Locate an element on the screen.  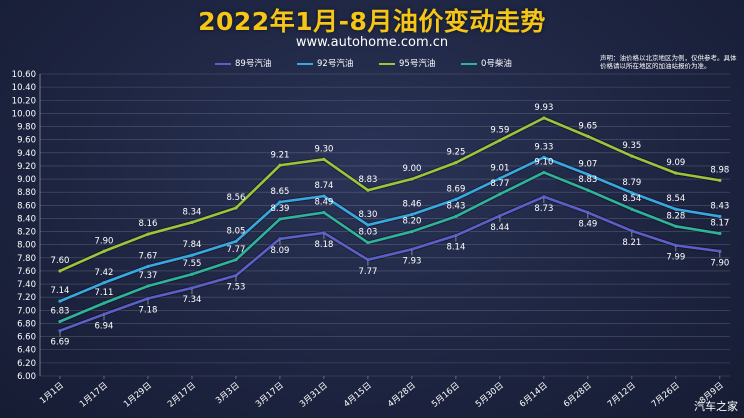
legend-item-95: 95号汽油 is located at coordinates (407, 63).